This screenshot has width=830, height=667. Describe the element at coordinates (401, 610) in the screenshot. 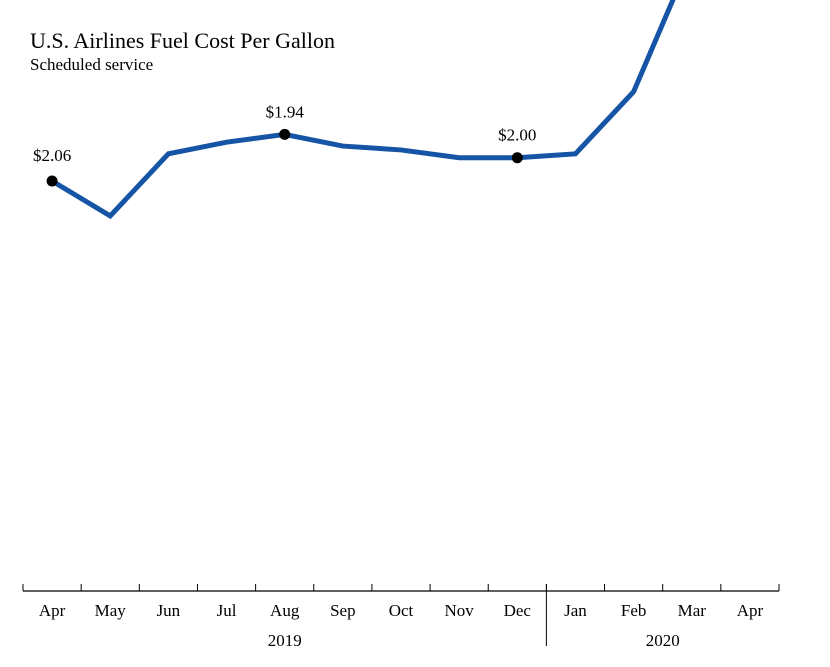

I see `x-tick-label: Oct` at that location.